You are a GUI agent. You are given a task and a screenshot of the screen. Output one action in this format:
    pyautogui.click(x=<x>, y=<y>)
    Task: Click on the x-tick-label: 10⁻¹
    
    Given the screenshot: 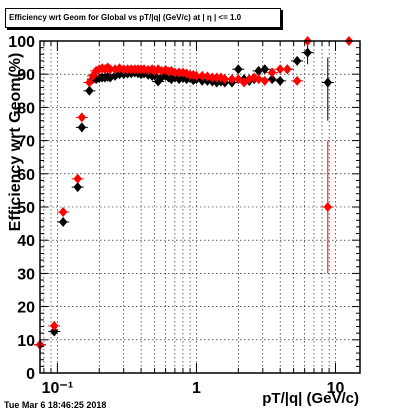 What is the action you would take?
    pyautogui.click(x=58, y=388)
    